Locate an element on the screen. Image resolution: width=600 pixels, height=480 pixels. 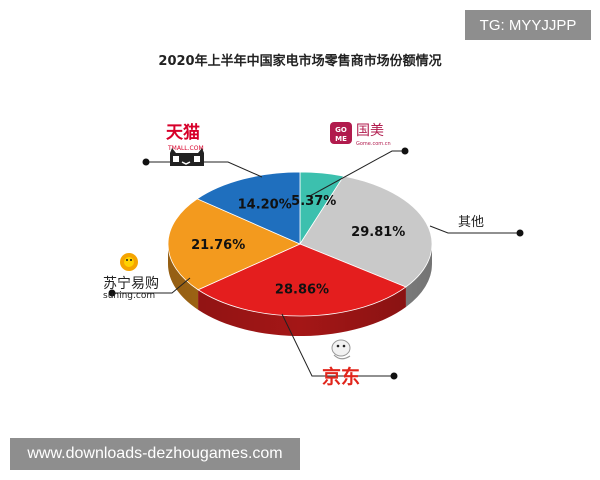
other-leader-line is located at coordinates (474, 229).